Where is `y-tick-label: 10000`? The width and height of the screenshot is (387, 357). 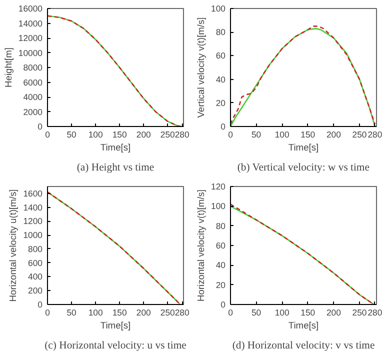 y-tick-label: 10000 is located at coordinates (30, 53).